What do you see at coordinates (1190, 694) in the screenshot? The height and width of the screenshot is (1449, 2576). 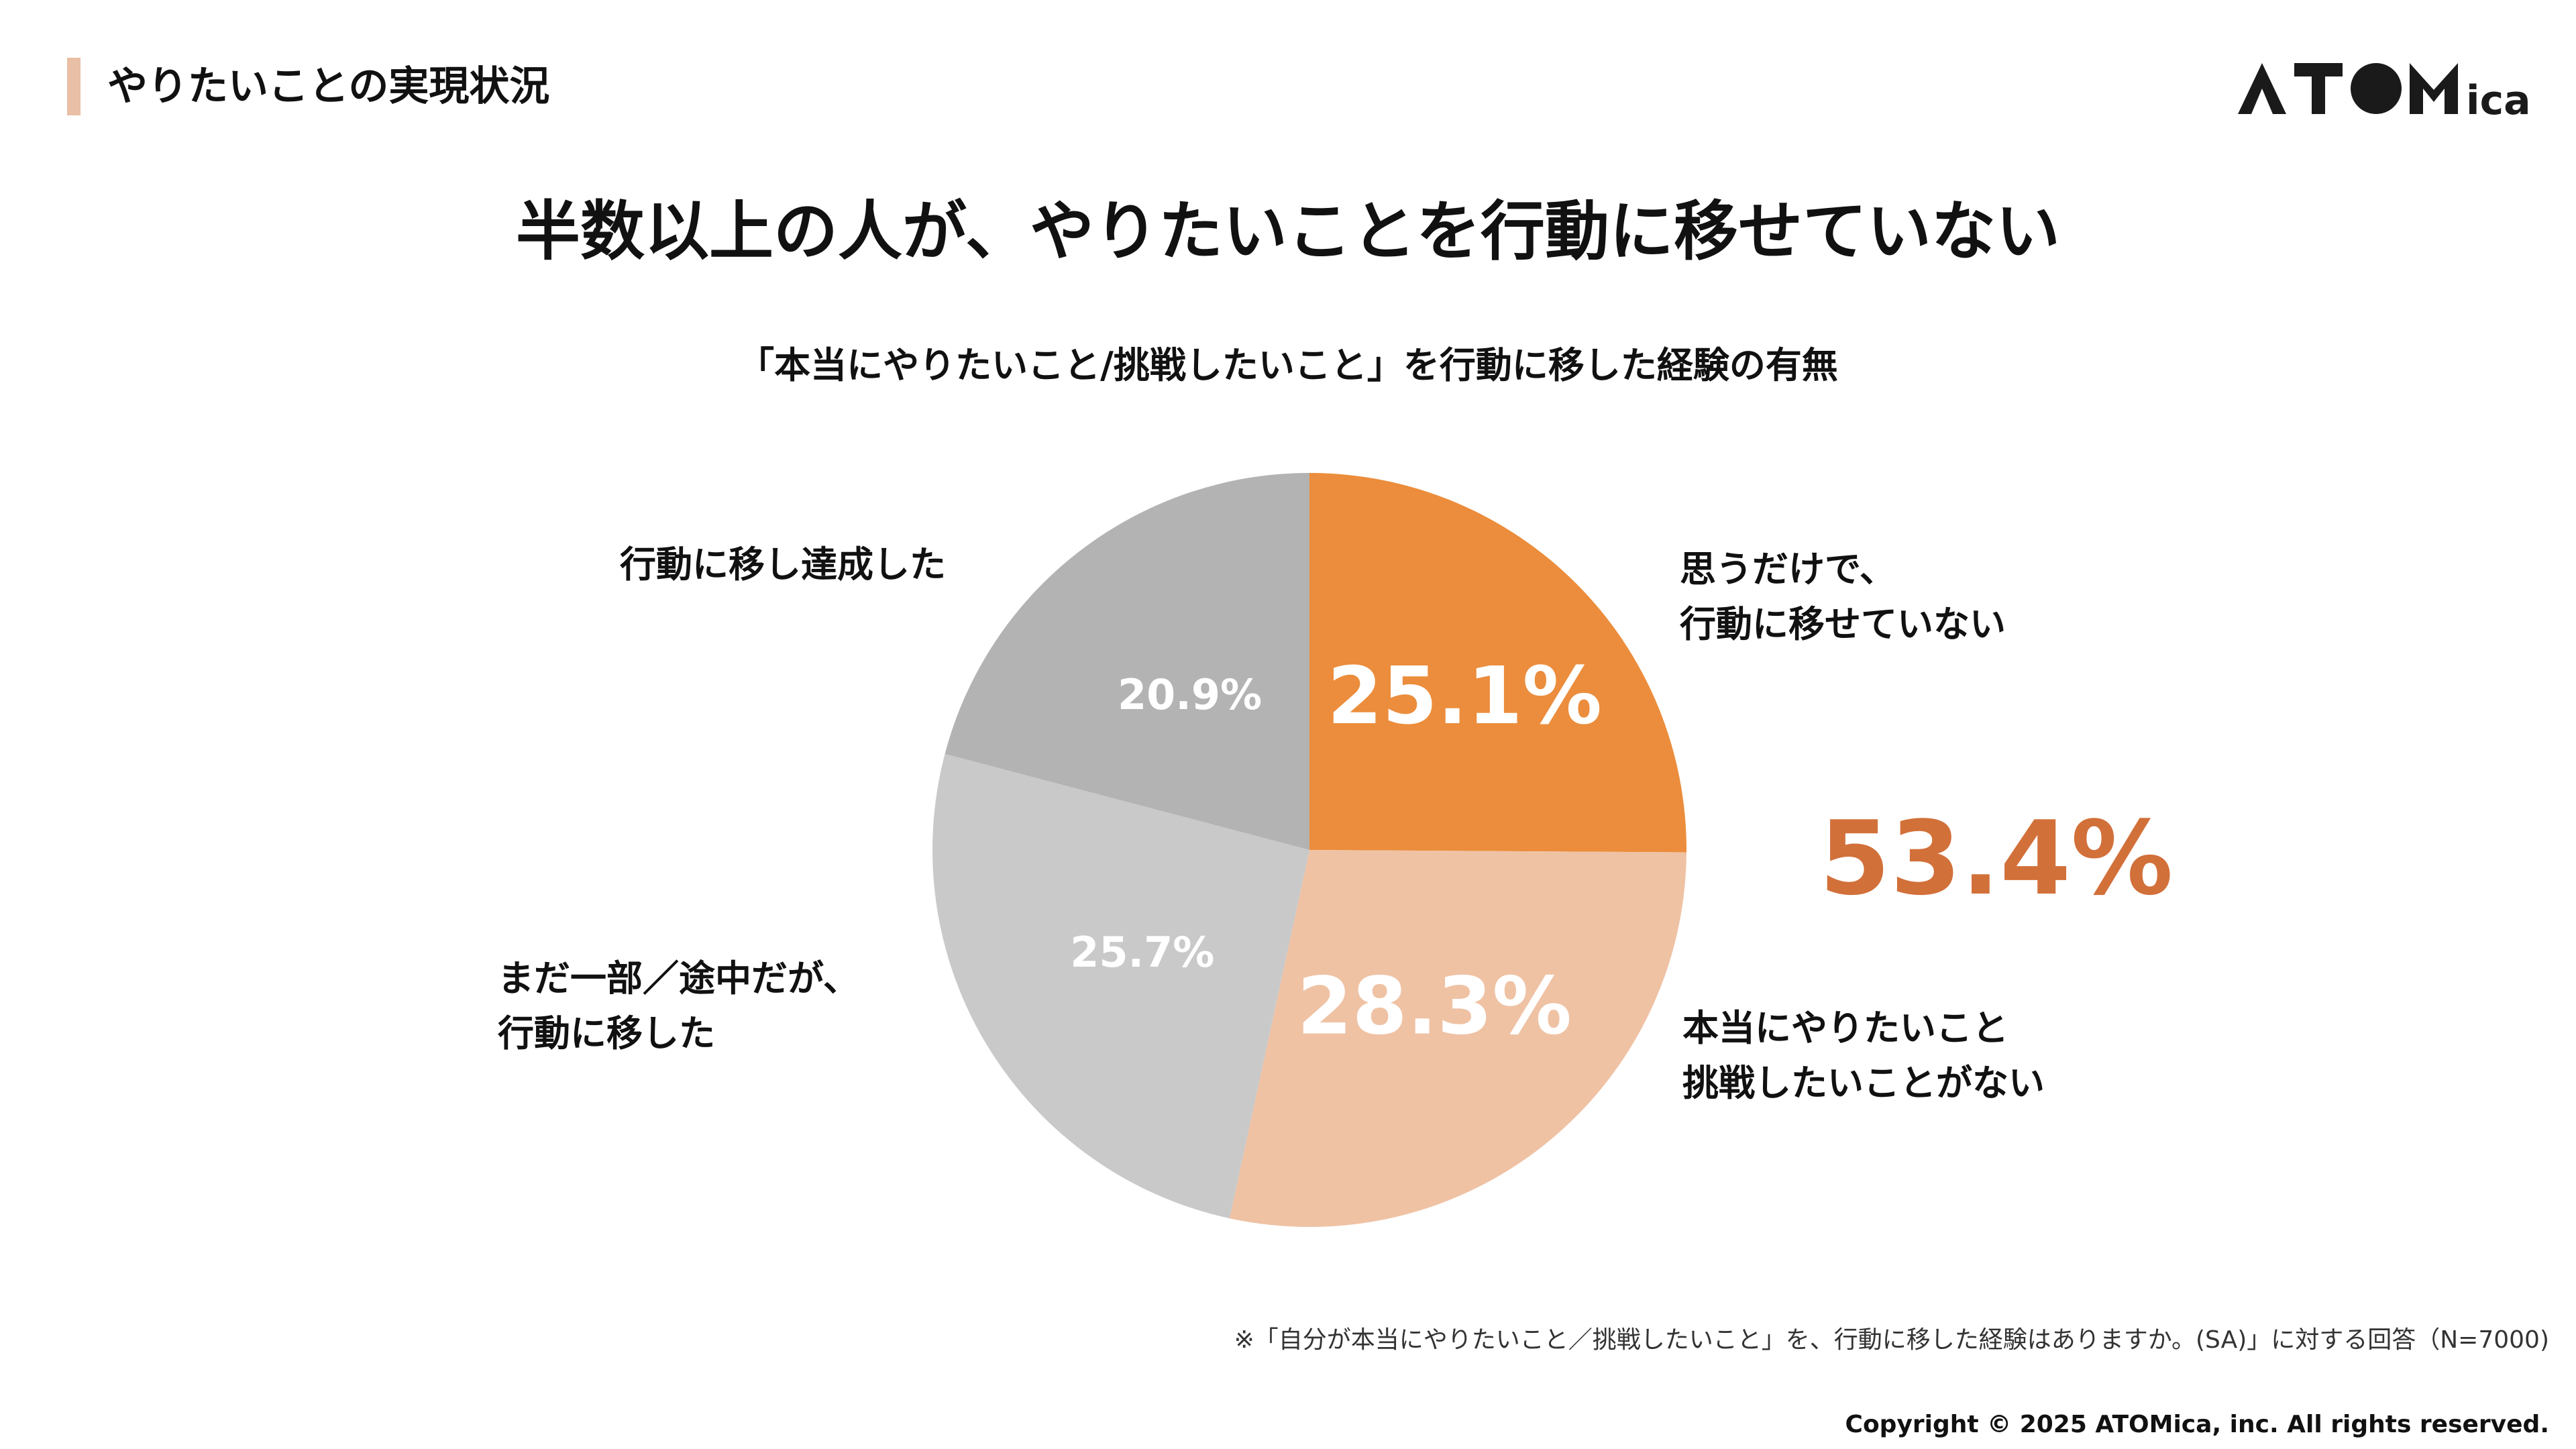 I see `value-label-achieved: 20.9%` at bounding box center [1190, 694].